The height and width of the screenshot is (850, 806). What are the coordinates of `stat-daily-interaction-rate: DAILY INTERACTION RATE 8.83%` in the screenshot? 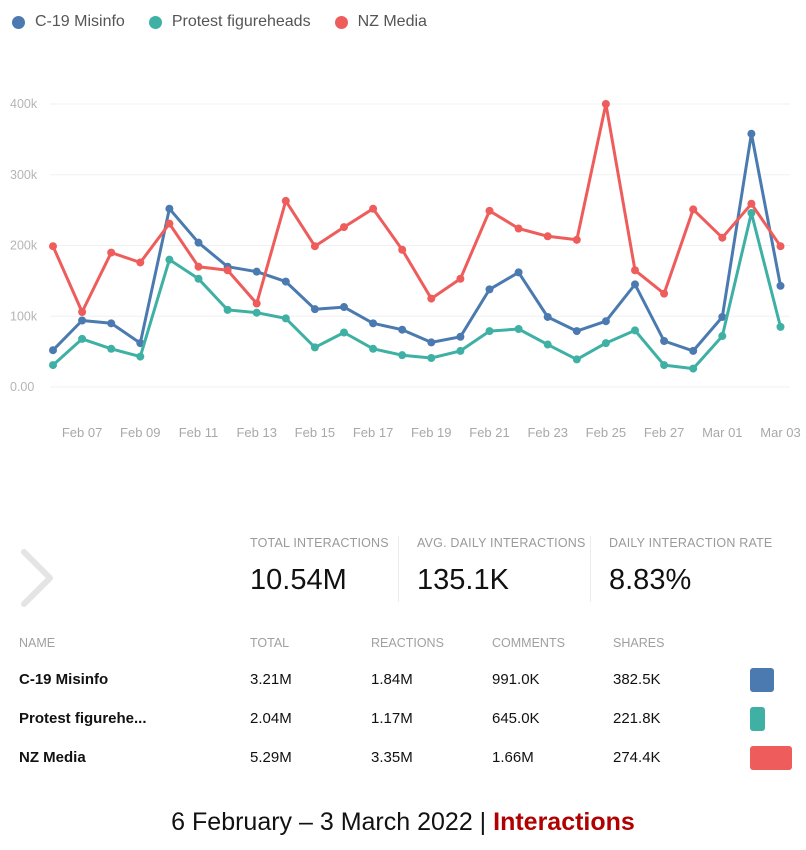 It's located at (690, 566).